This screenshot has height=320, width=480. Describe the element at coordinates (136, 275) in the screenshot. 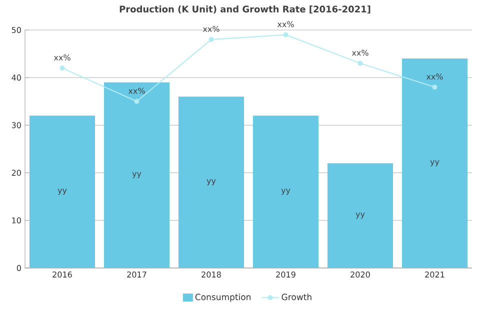

I see `x-tick-label: 2017` at that location.